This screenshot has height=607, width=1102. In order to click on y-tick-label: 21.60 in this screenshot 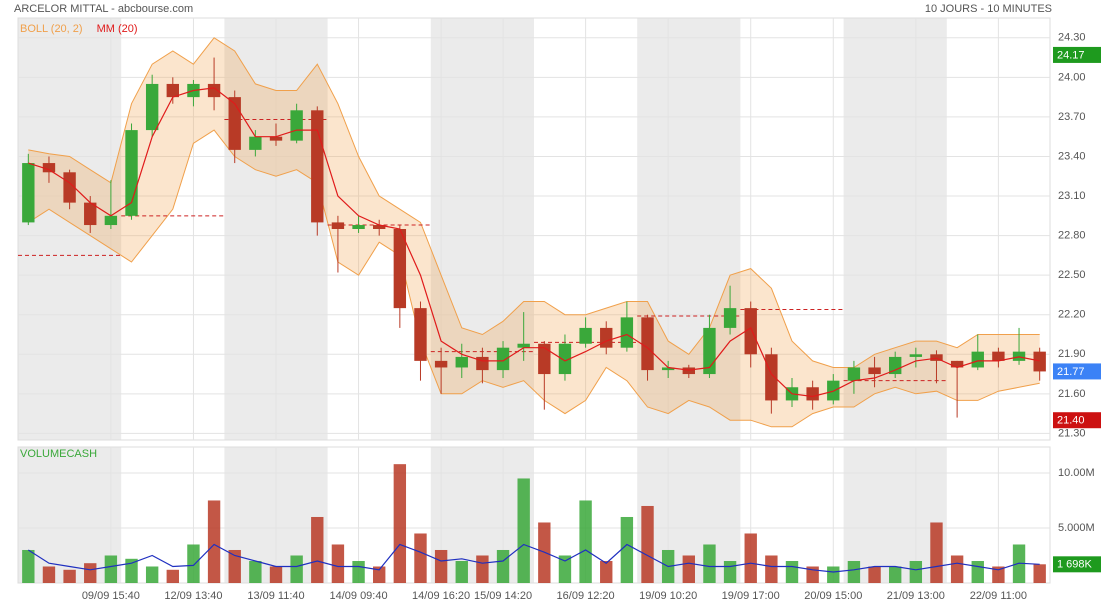, I will do `click(1072, 394)`.